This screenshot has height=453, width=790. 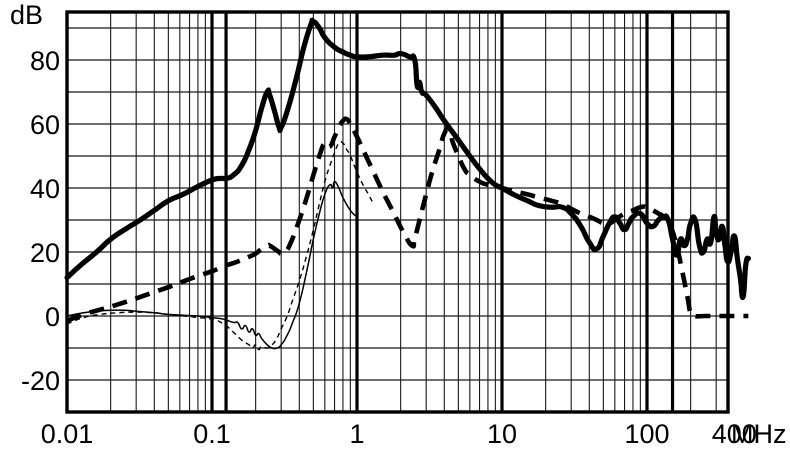 What do you see at coordinates (45, 61) in the screenshot?
I see `y-tick-label-80: 80` at bounding box center [45, 61].